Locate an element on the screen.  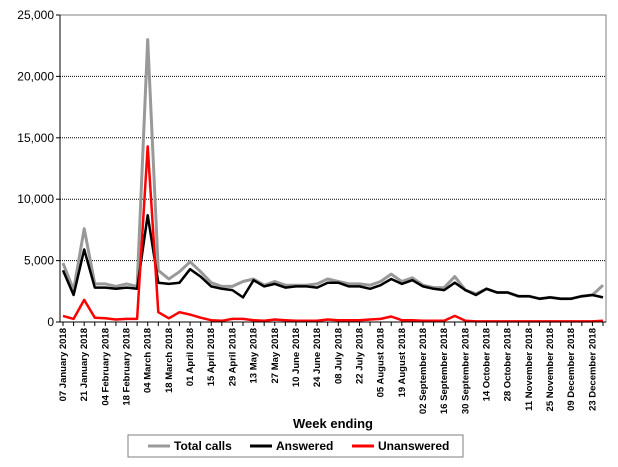
x-tick-label: 04 February 2018 is located at coordinates (105, 367).